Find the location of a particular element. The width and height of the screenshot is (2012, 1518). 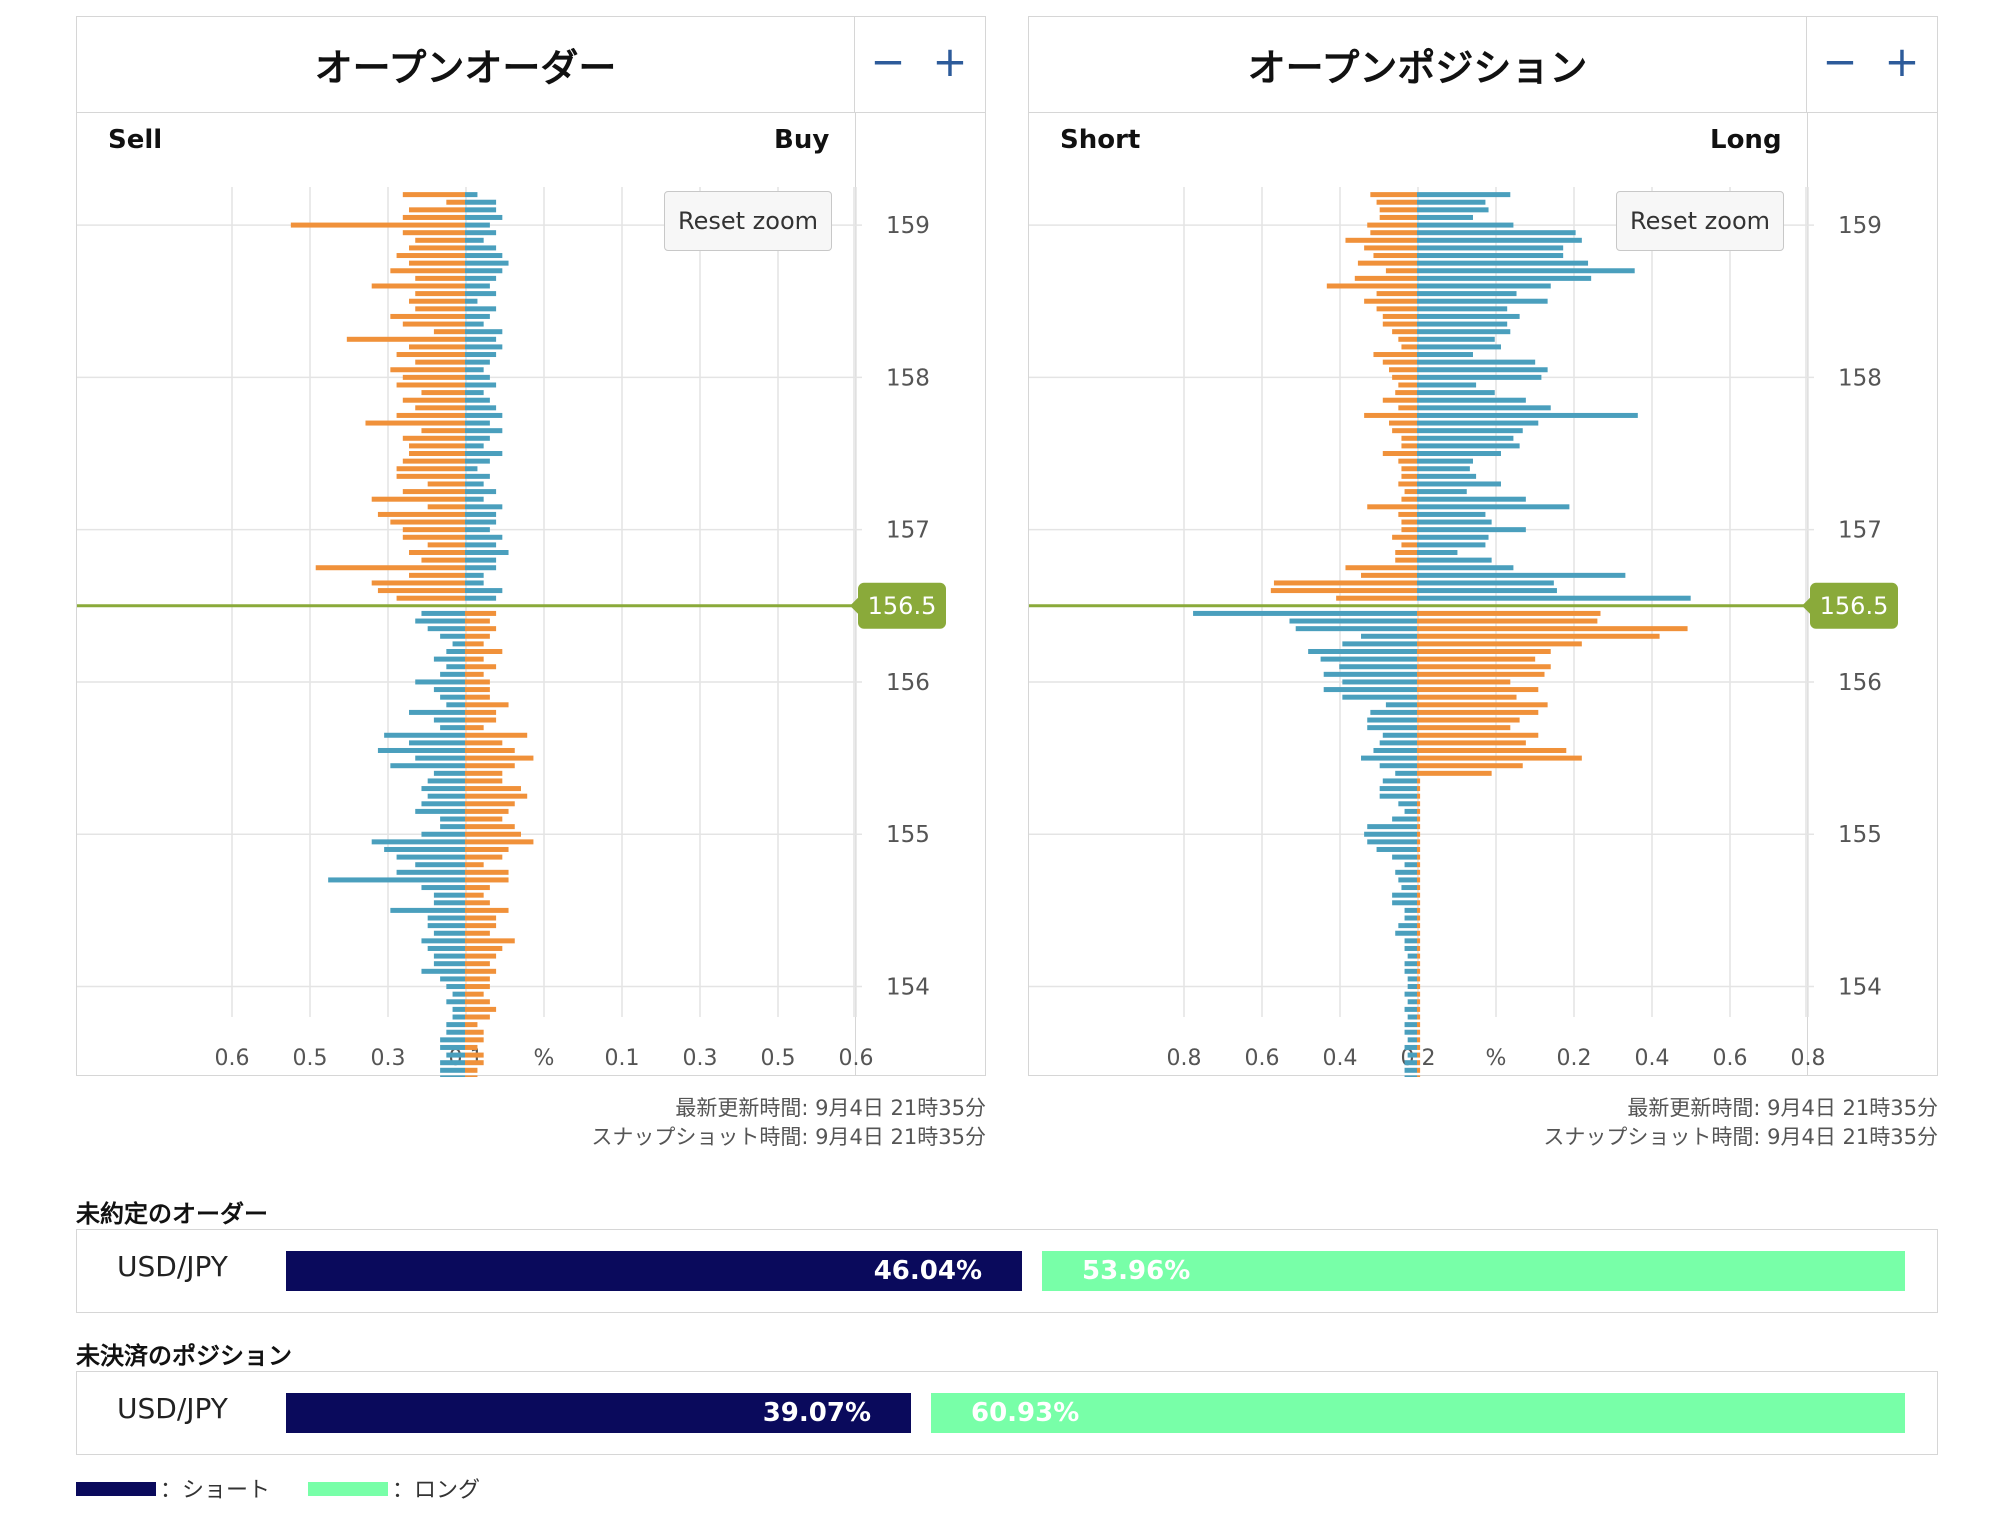

orders-zoom-out-button: − is located at coordinates (888, 61).